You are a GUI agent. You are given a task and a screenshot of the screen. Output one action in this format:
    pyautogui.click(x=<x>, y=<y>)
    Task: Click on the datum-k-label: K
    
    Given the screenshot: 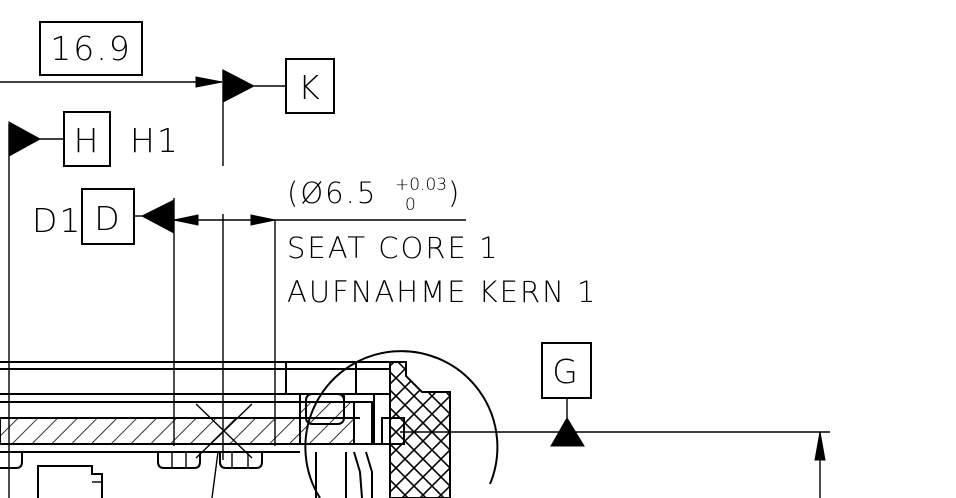 What is the action you would take?
    pyautogui.click(x=310, y=87)
    